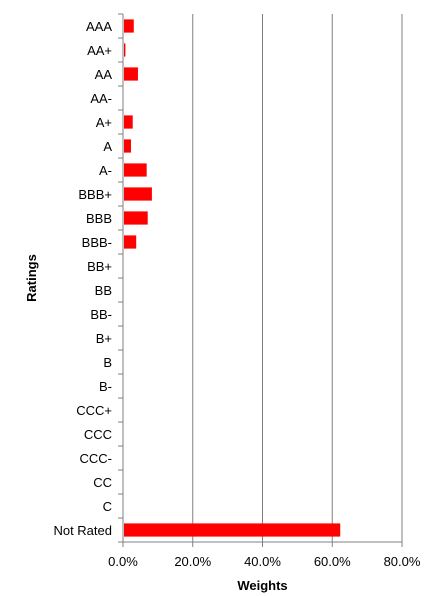 This screenshot has width=440, height=596. I want to click on y-tick-label-5: A, so click(107, 146).